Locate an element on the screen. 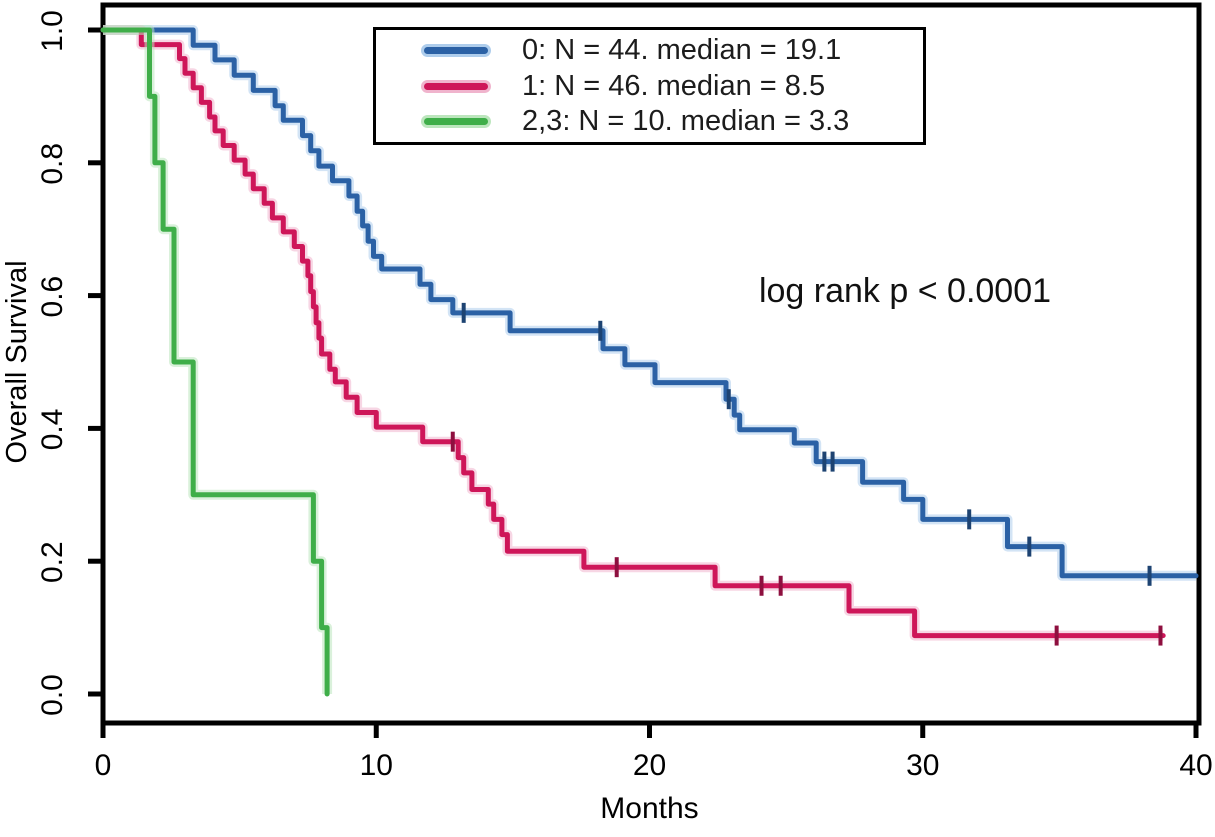 Image resolution: width=1215 pixels, height=837 pixels. x-tick-label: 20 is located at coordinates (649, 765).